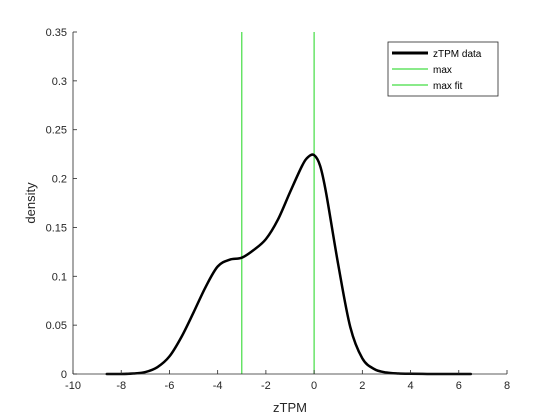 This screenshot has height=420, width=560. What do you see at coordinates (170, 386) in the screenshot?
I see `x-tick-label: -6` at bounding box center [170, 386].